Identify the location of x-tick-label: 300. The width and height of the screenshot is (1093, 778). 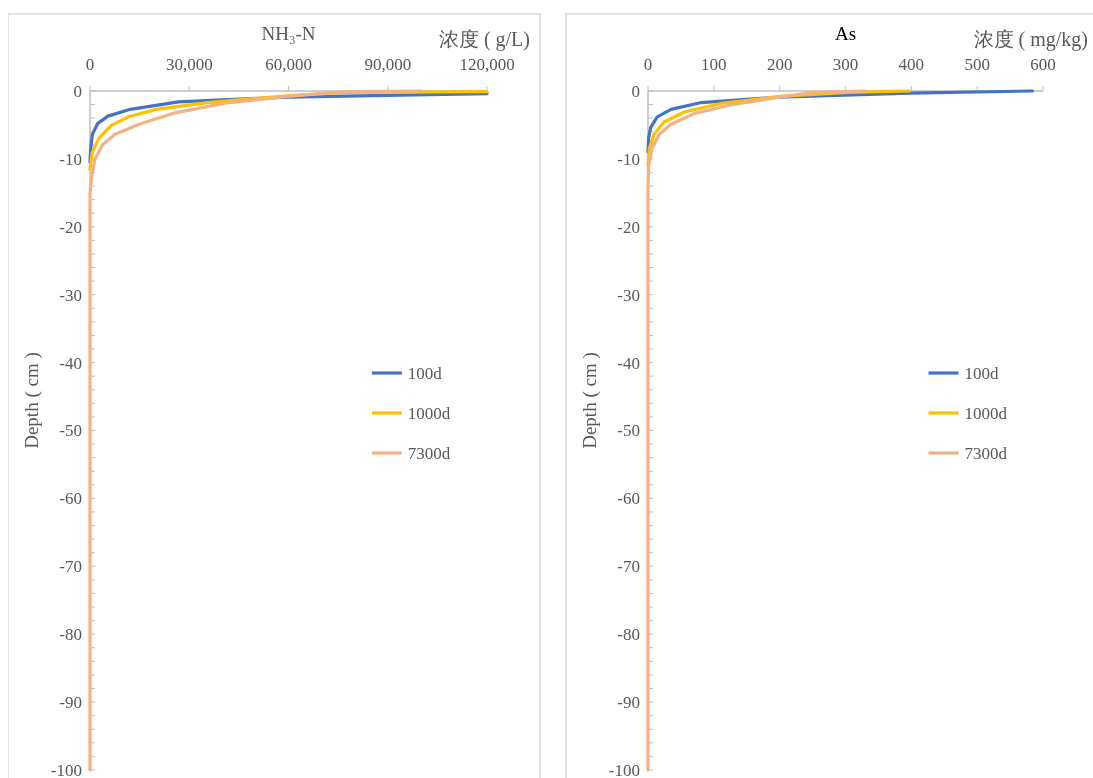
(845, 64).